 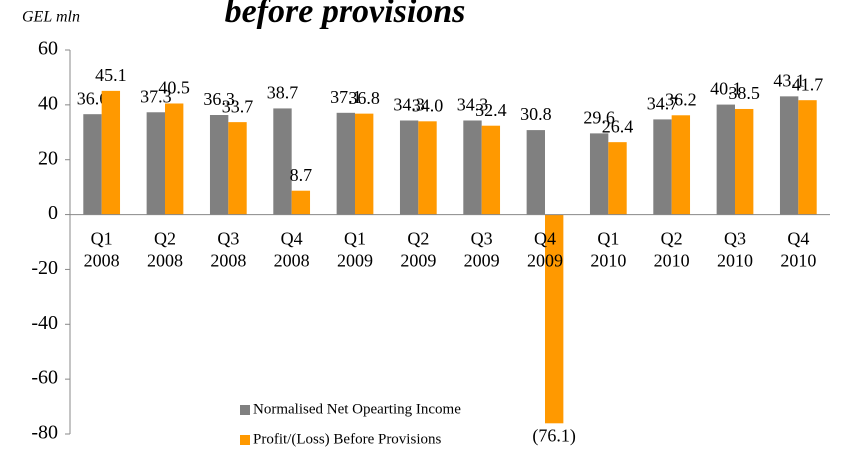 What do you see at coordinates (53, 213) in the screenshot?
I see `y-tick-label: 0` at bounding box center [53, 213].